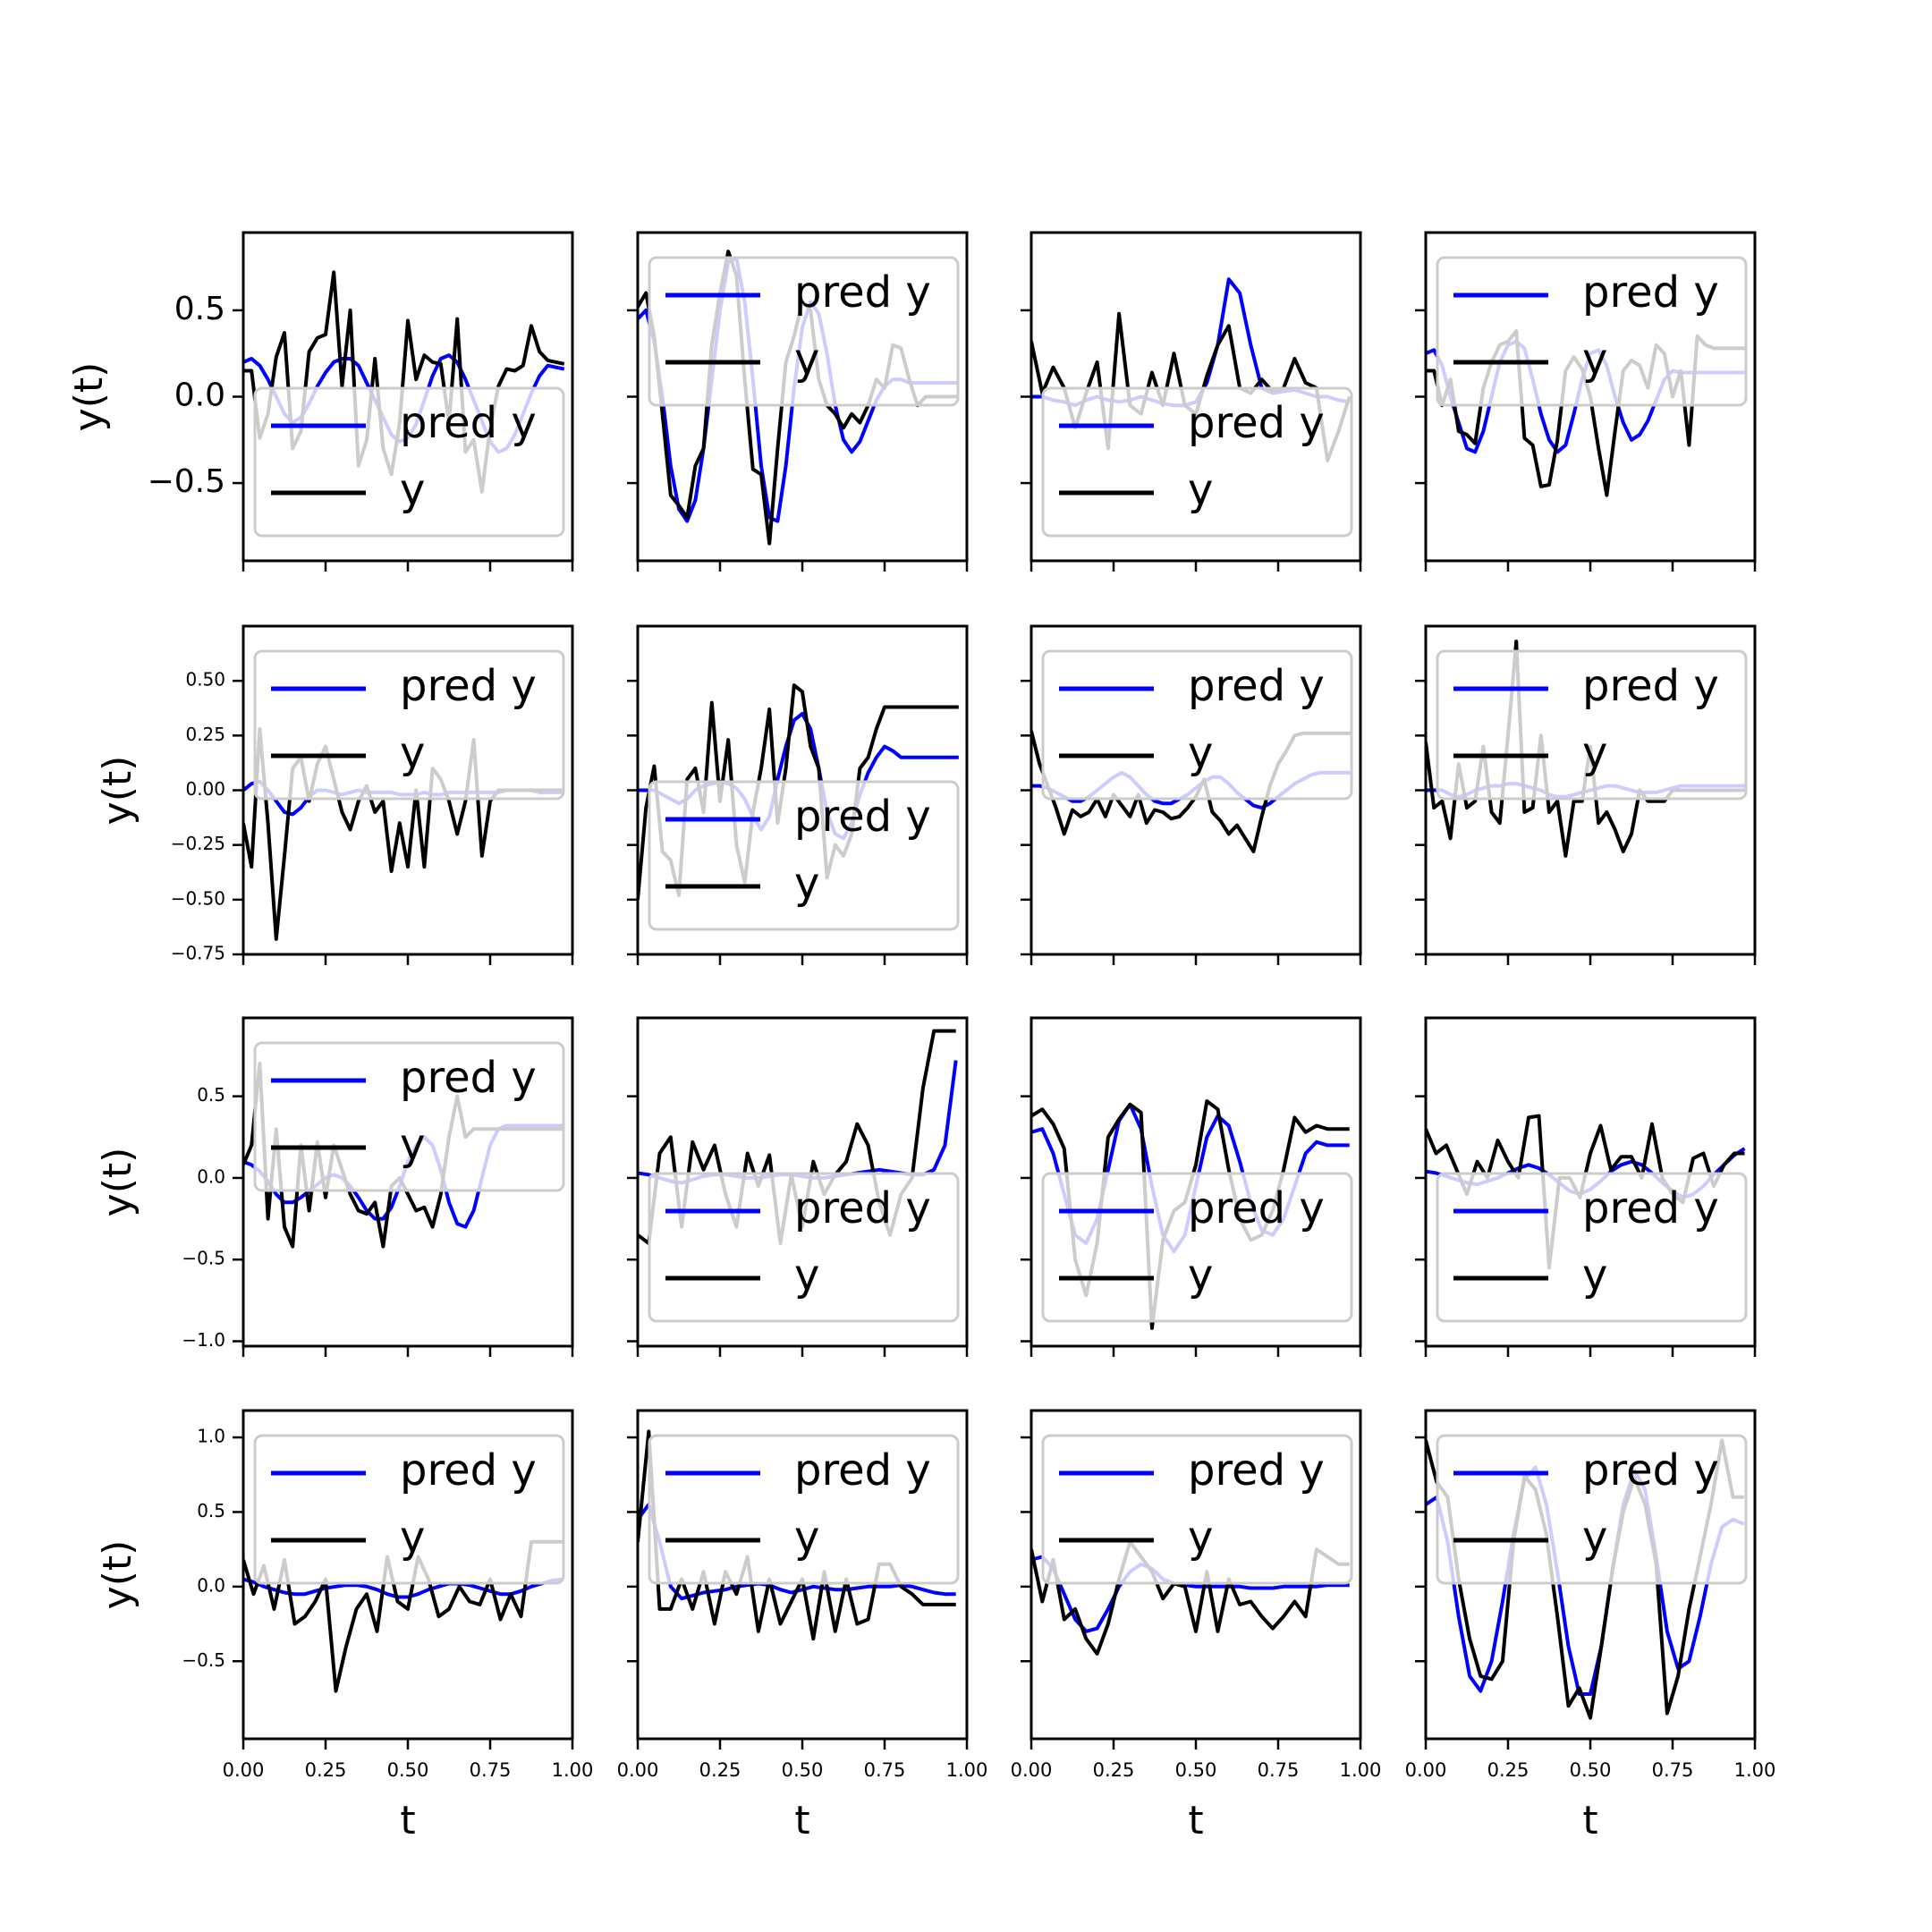  Describe the element at coordinates (198, 843) in the screenshot. I see `y-tick-label: −0.25` at that location.